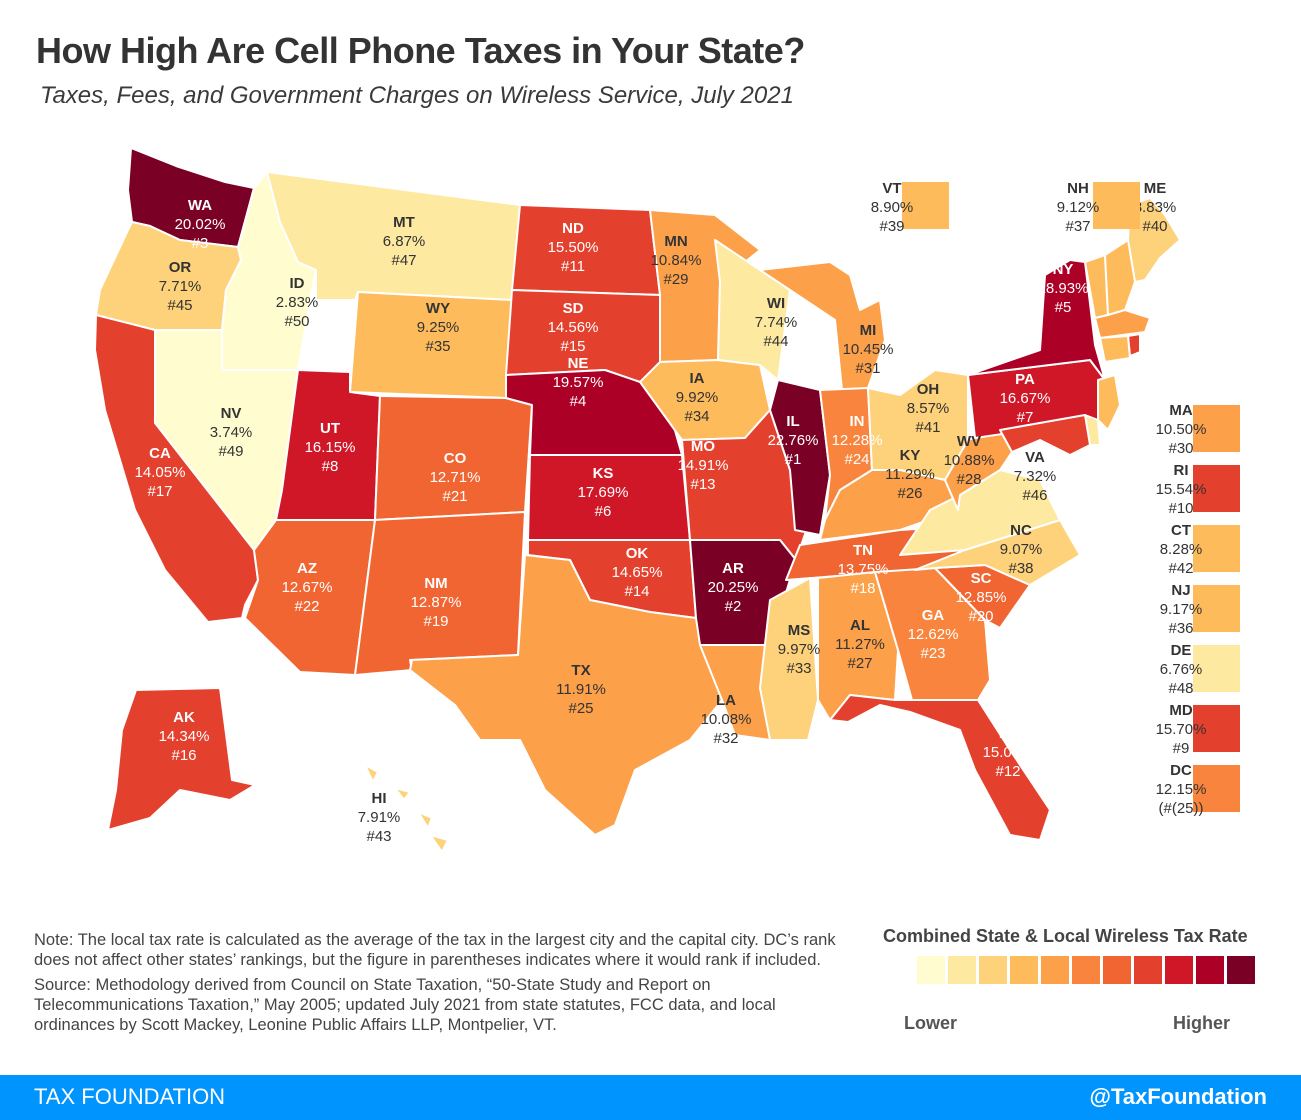 Image resolution: width=1301 pixels, height=1120 pixels. I want to click on state-md, so click(1045, 435).